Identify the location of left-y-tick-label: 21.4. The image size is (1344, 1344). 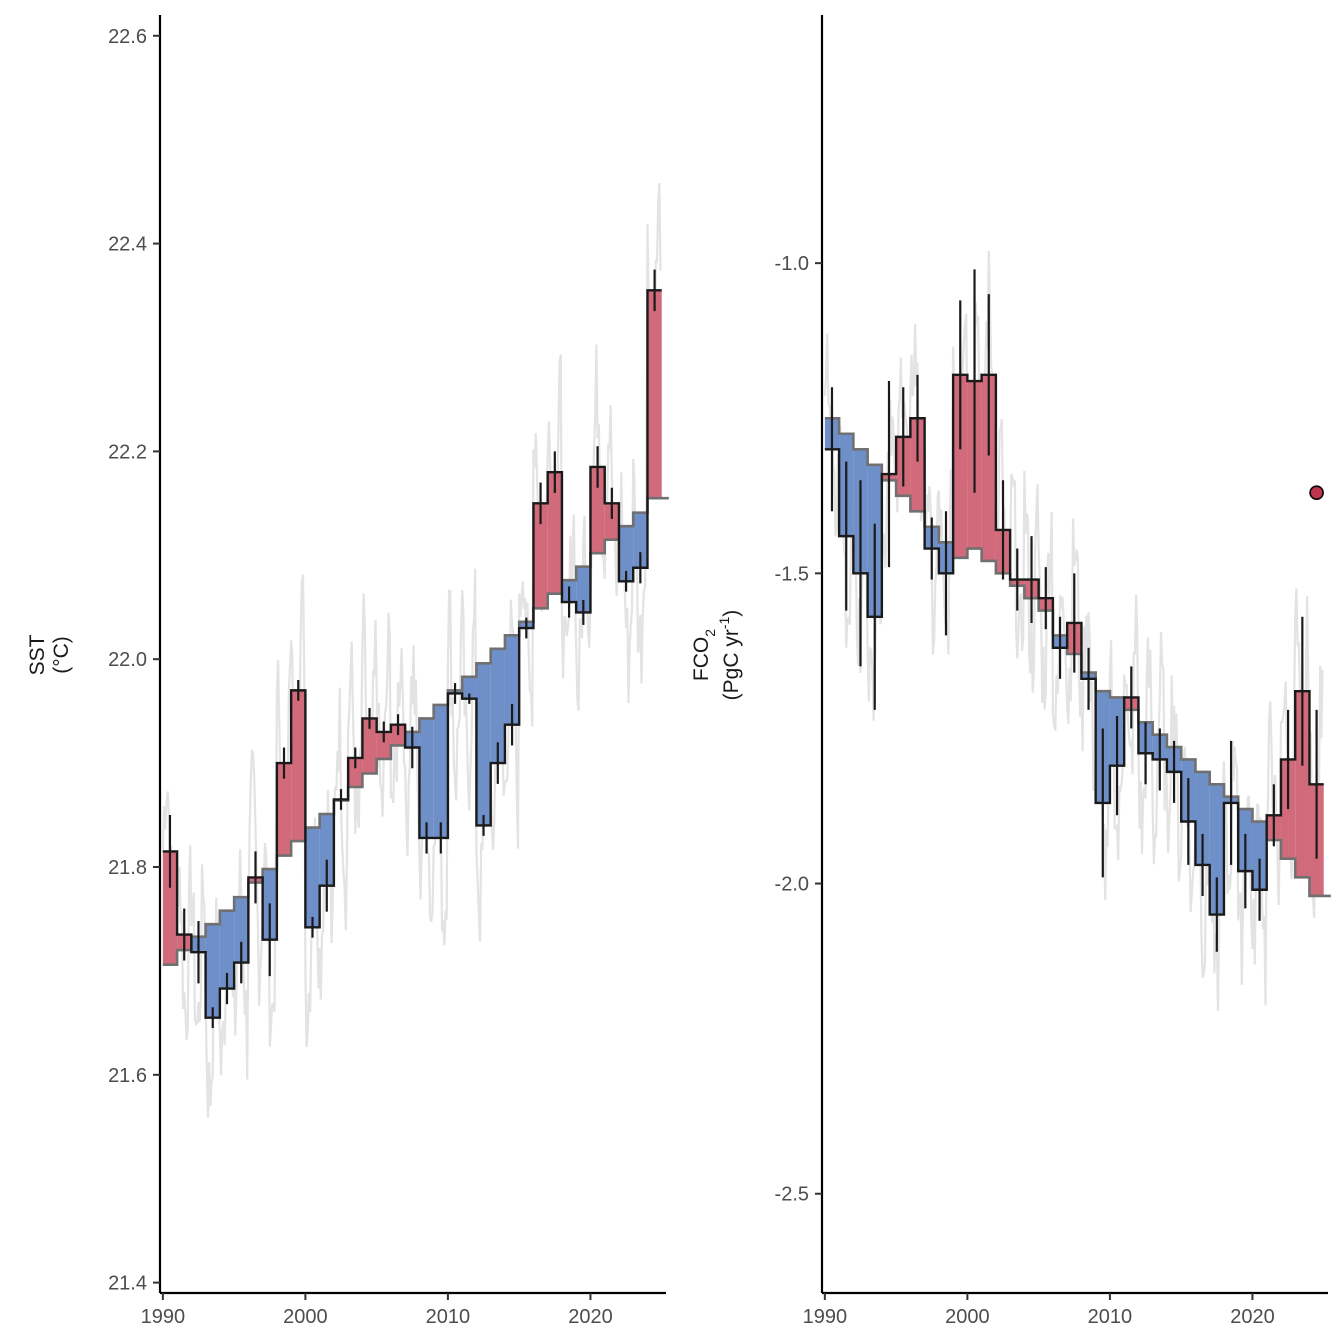
(127, 1284).